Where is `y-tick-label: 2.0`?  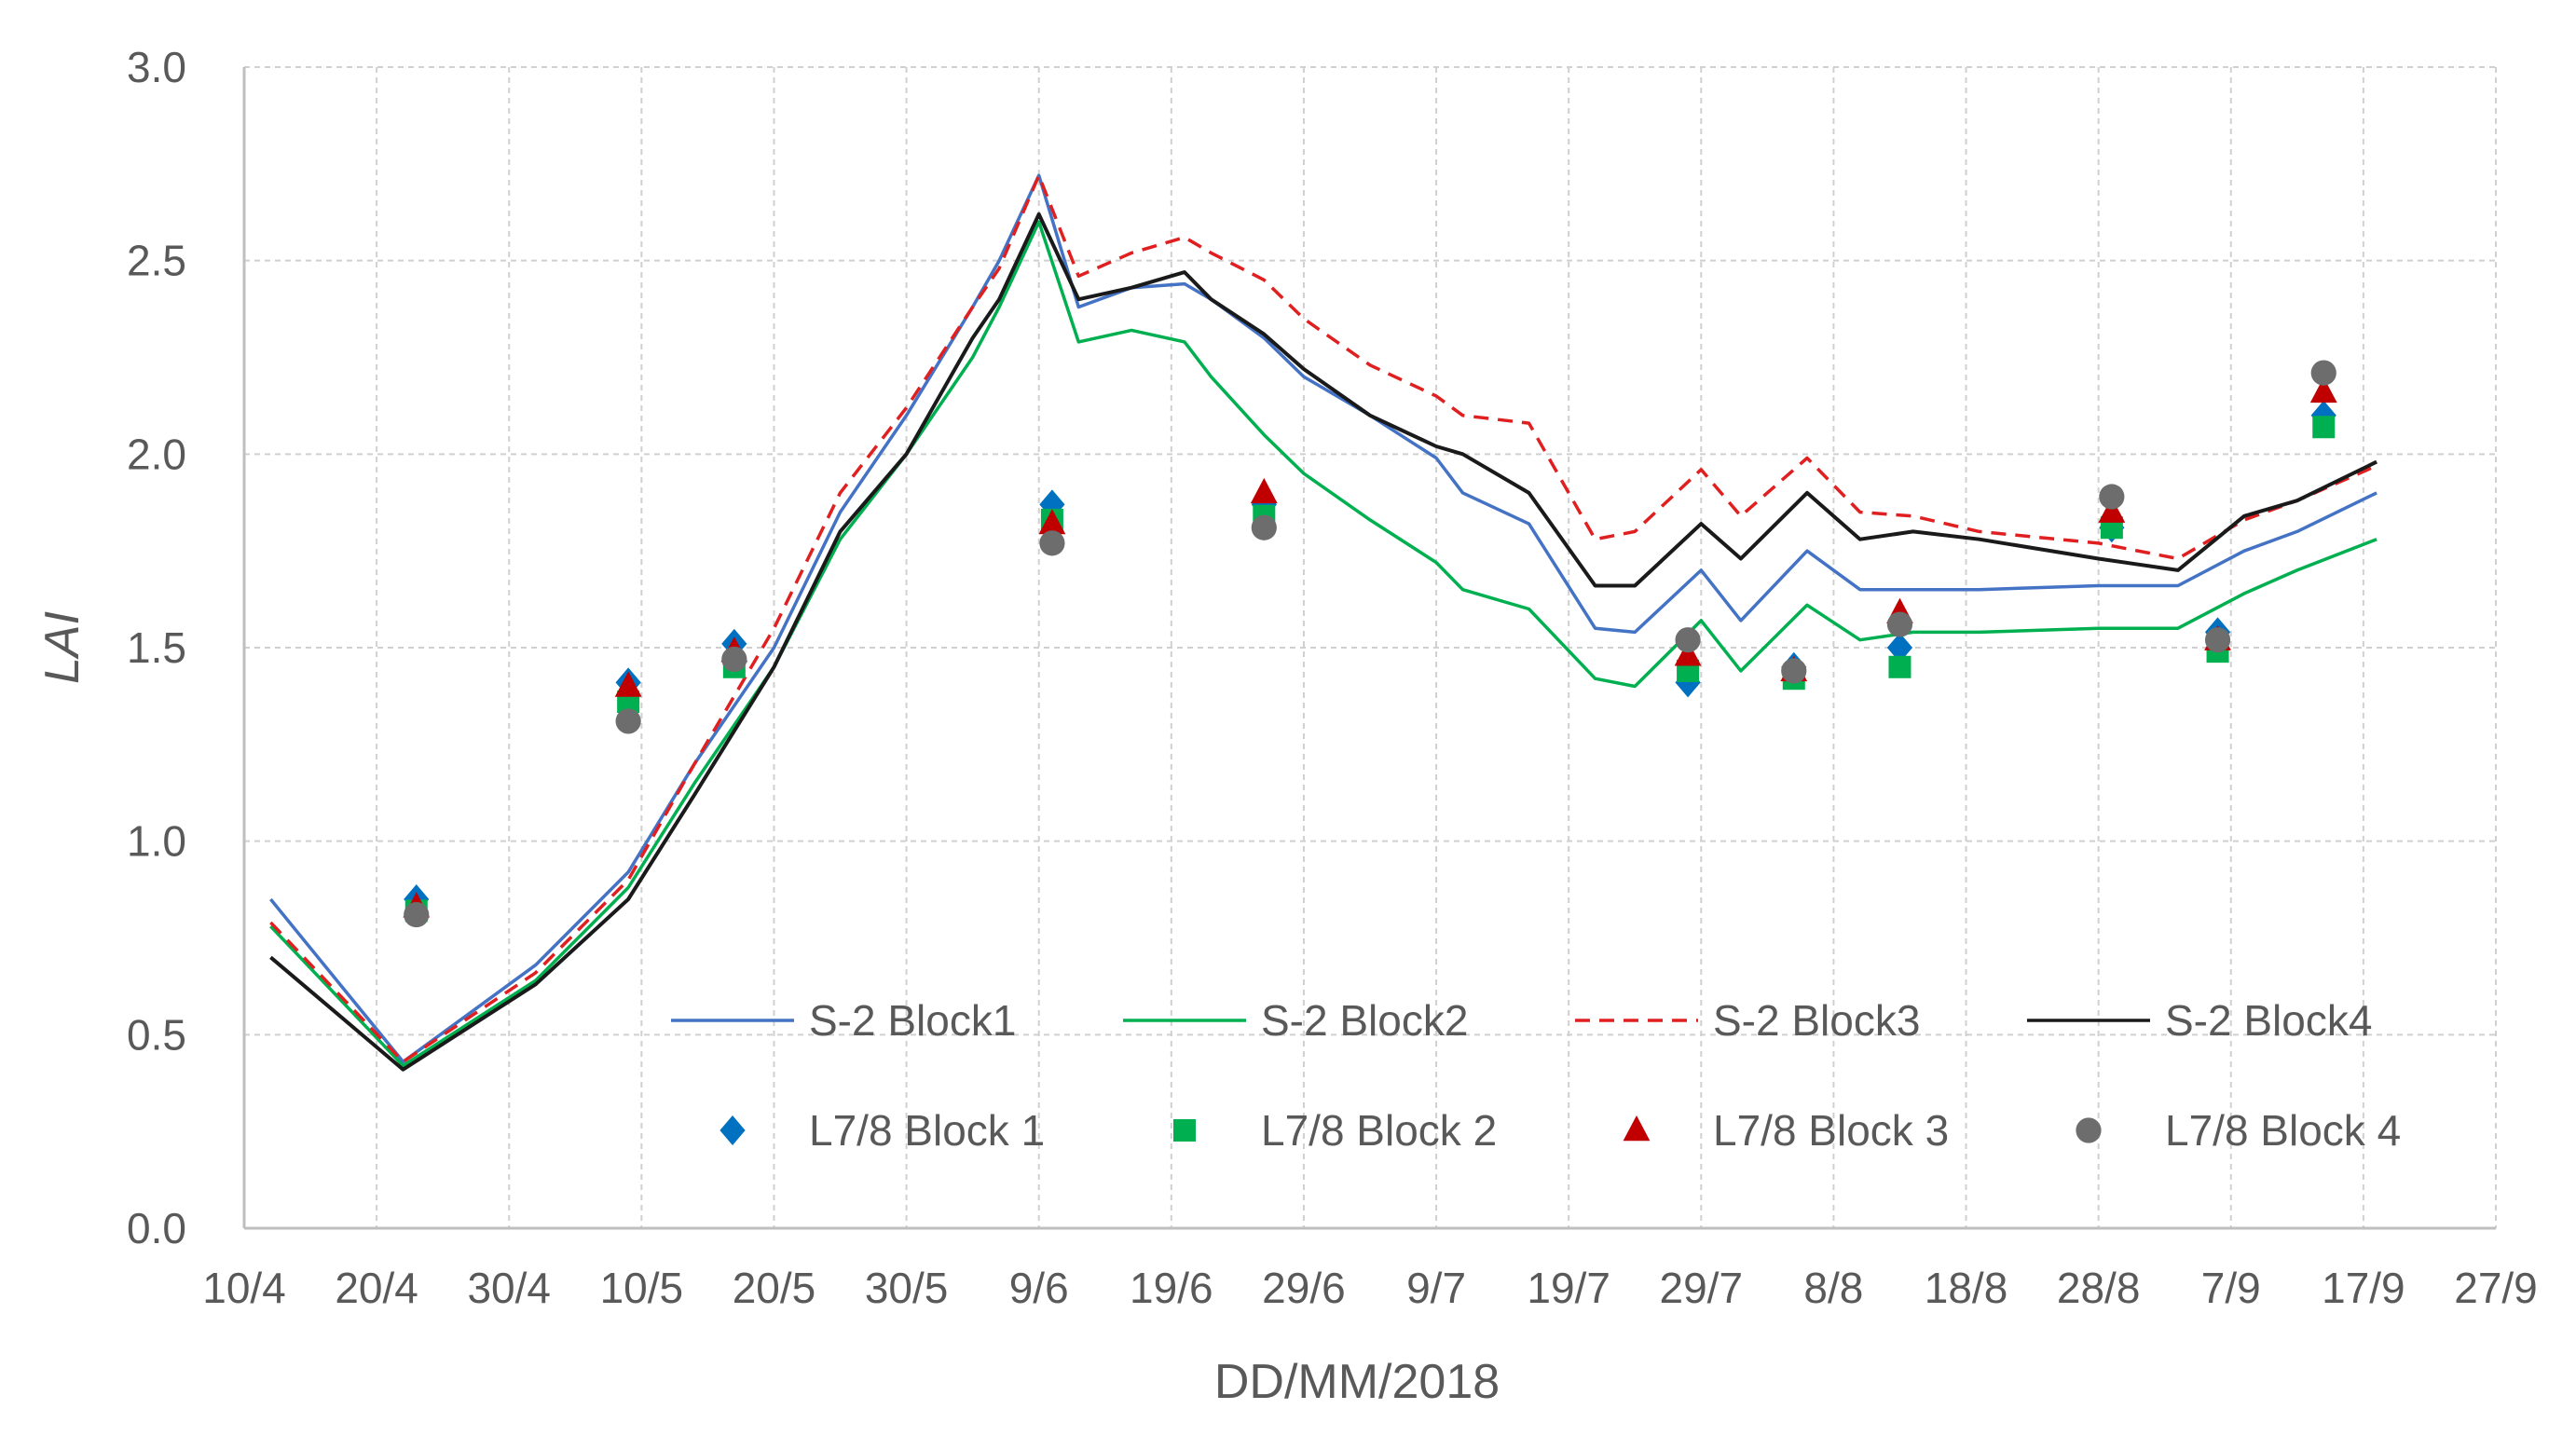 y-tick-label: 2.0 is located at coordinates (156, 454).